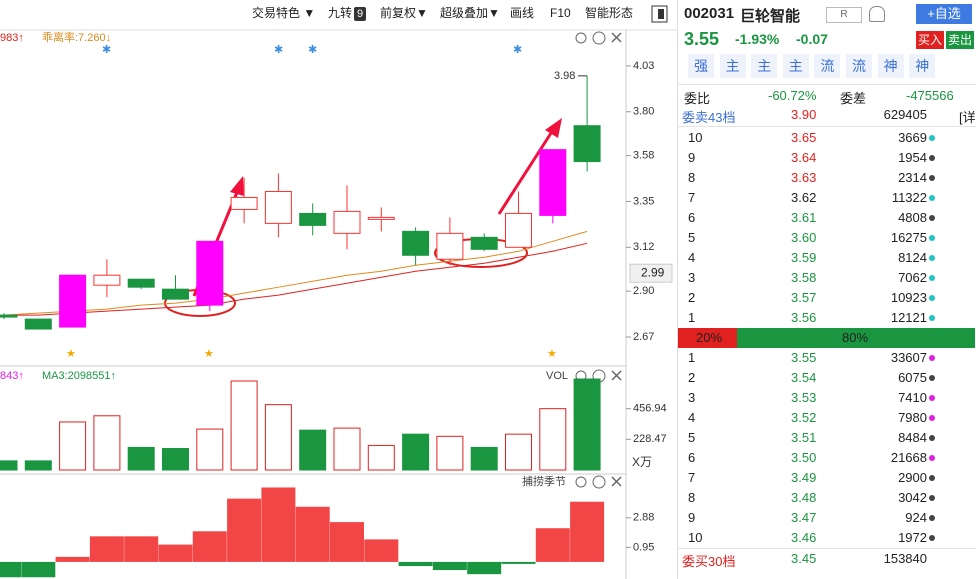 Image resolution: width=976 pixels, height=579 pixels. What do you see at coordinates (912, 497) in the screenshot?
I see `volume: 3042` at bounding box center [912, 497].